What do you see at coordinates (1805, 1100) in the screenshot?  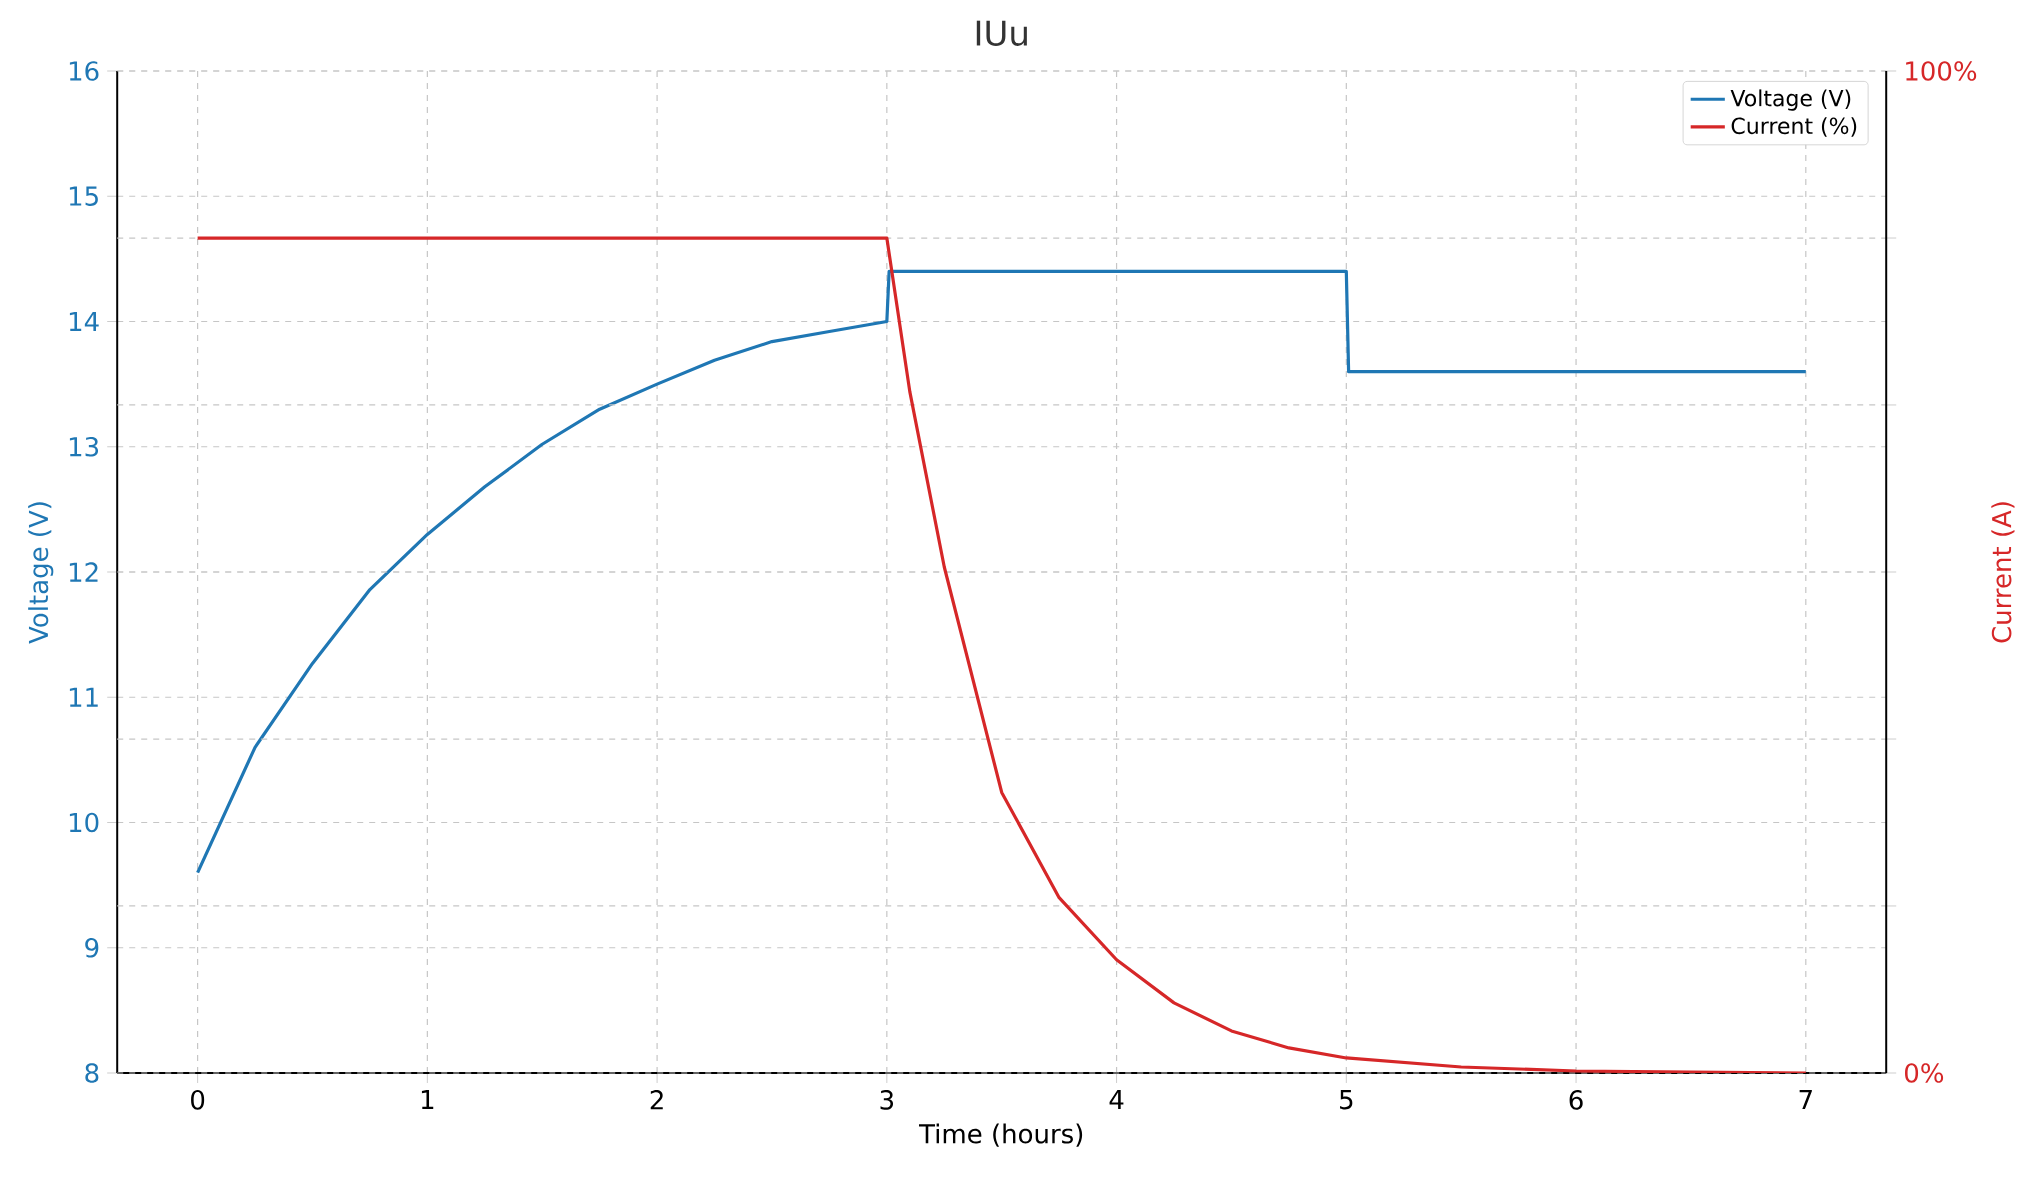 I see `x-tick-label: 7` at bounding box center [1805, 1100].